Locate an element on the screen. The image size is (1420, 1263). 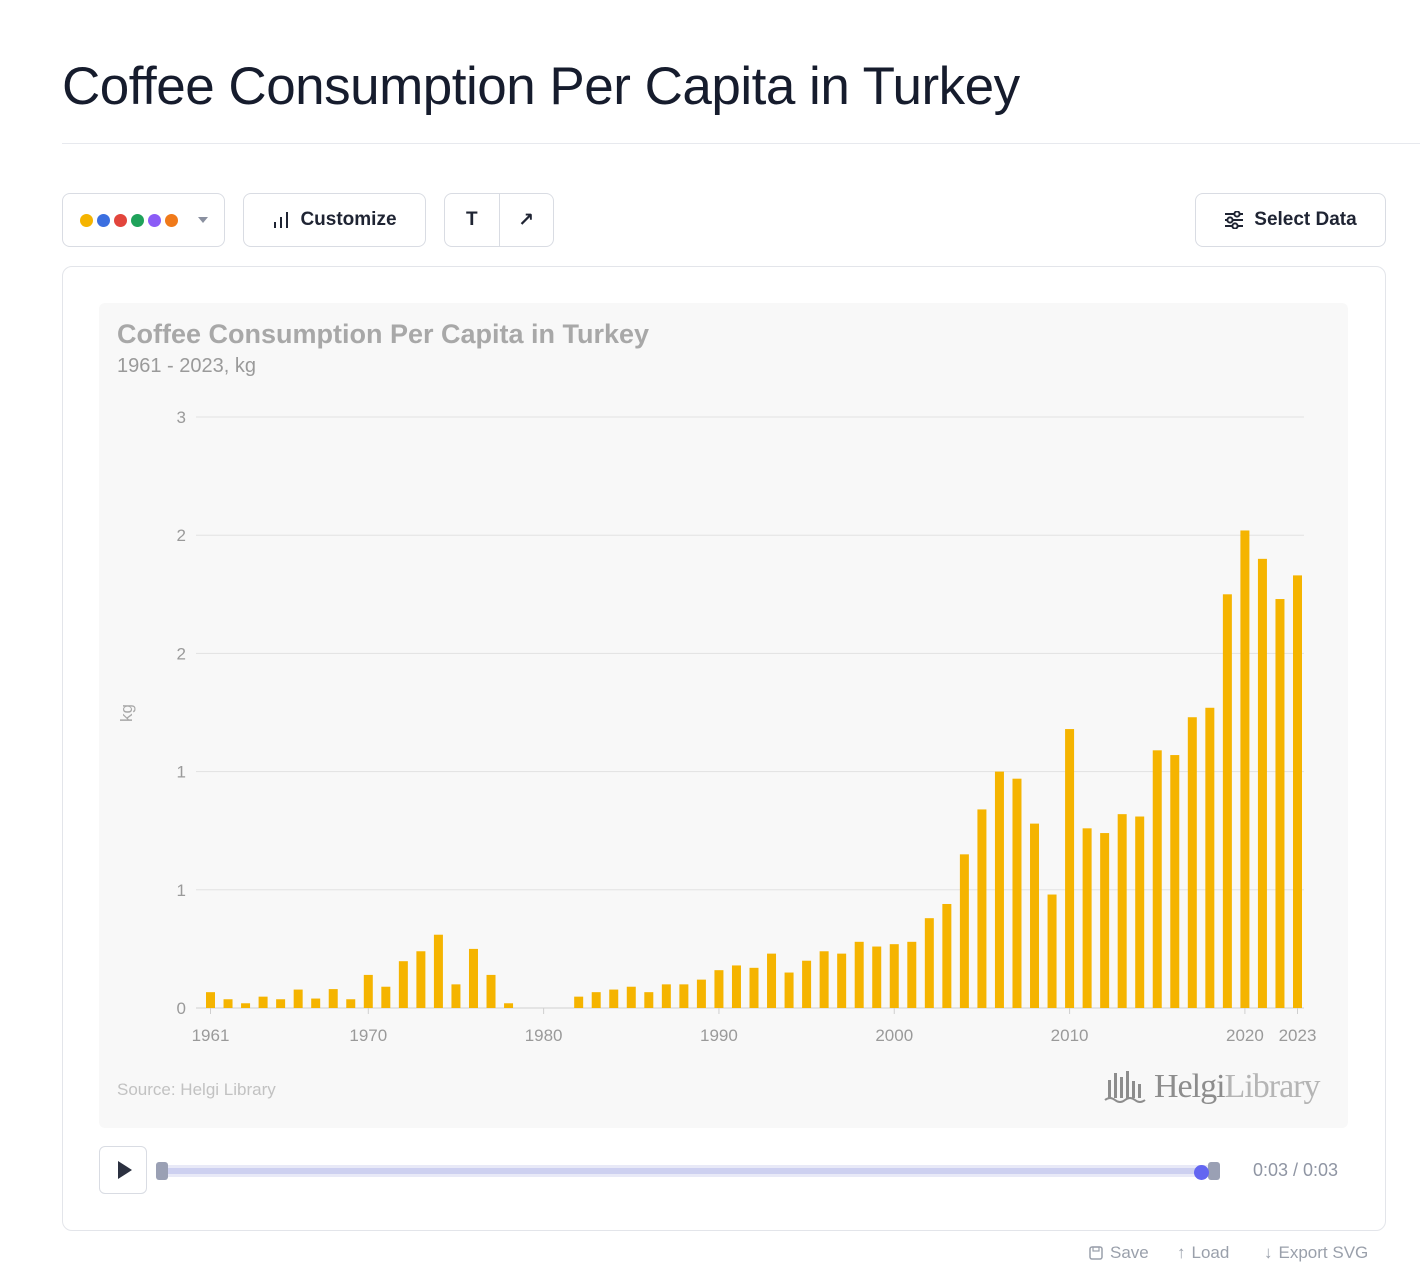
timeline-end-handle is located at coordinates (1214, 1171).